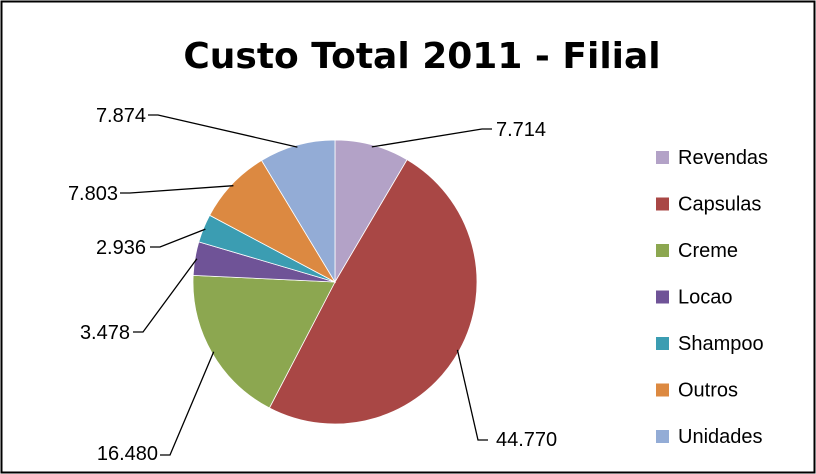 The image size is (816, 474). Describe the element at coordinates (177, 189) in the screenshot. I see `leader-line-outros` at that location.